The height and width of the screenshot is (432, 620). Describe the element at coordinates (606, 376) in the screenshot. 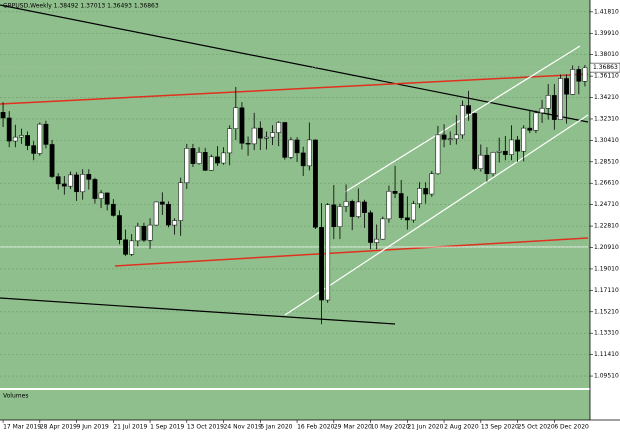

I see `y-tick-label: 1.09510` at that location.